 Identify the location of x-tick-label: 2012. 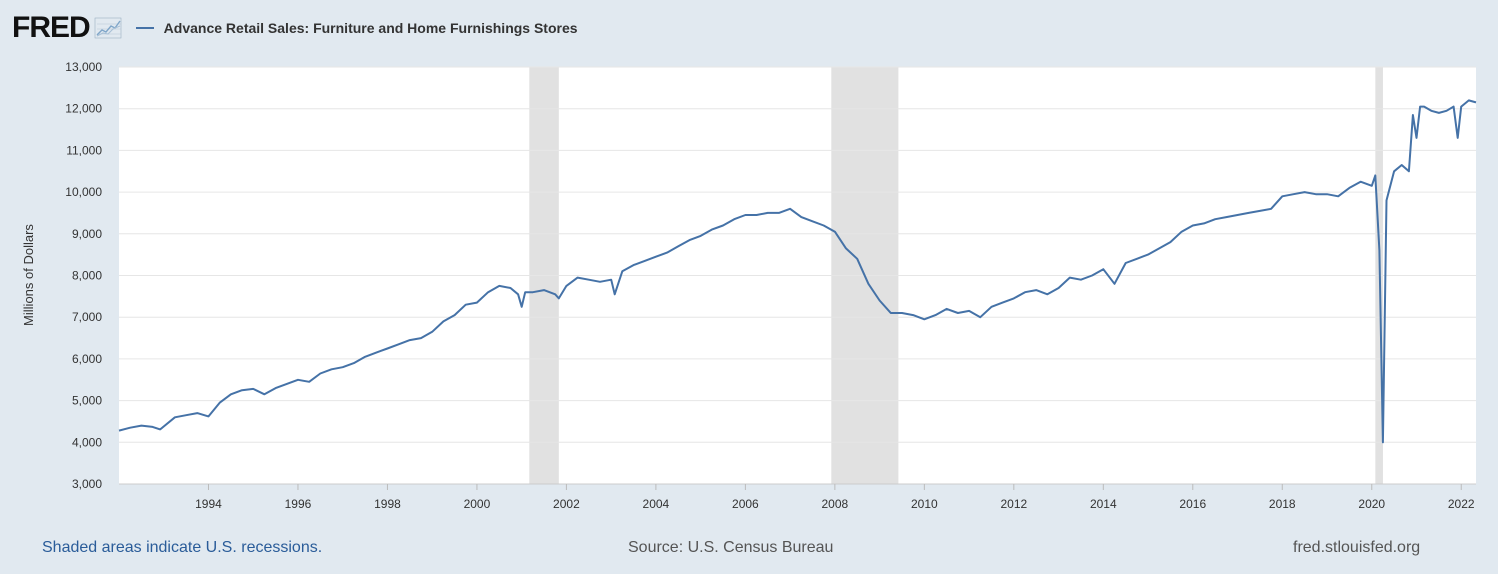
(1013, 504).